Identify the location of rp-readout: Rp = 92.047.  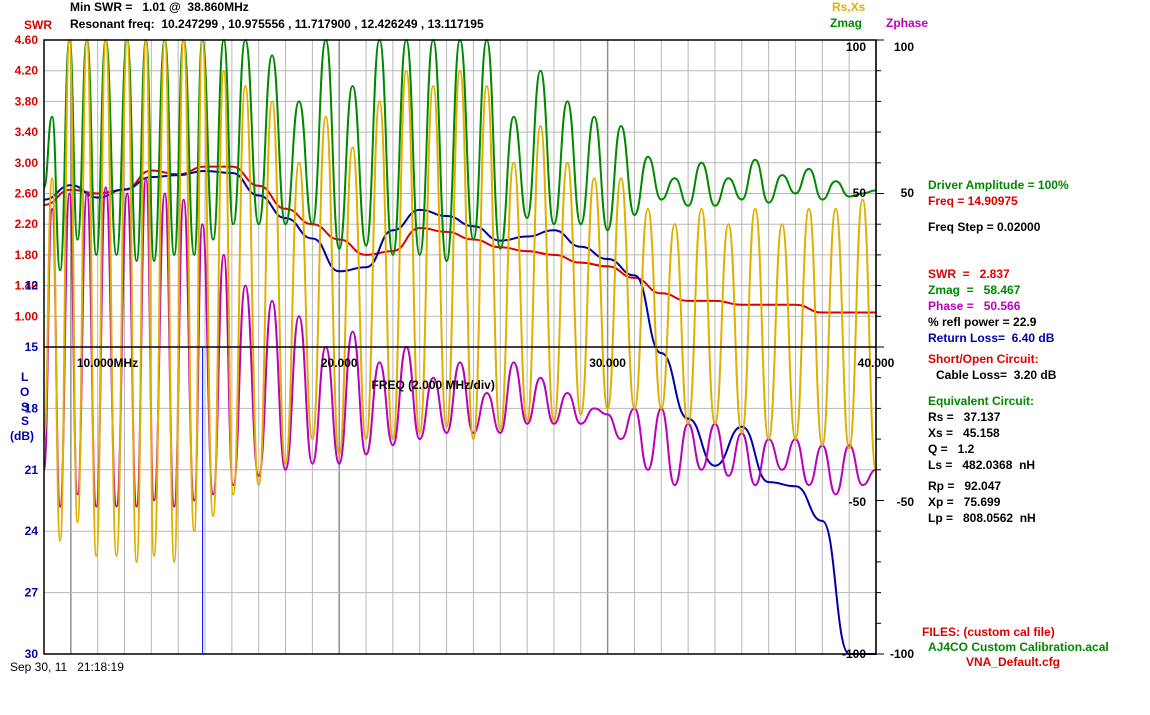
(965, 486).